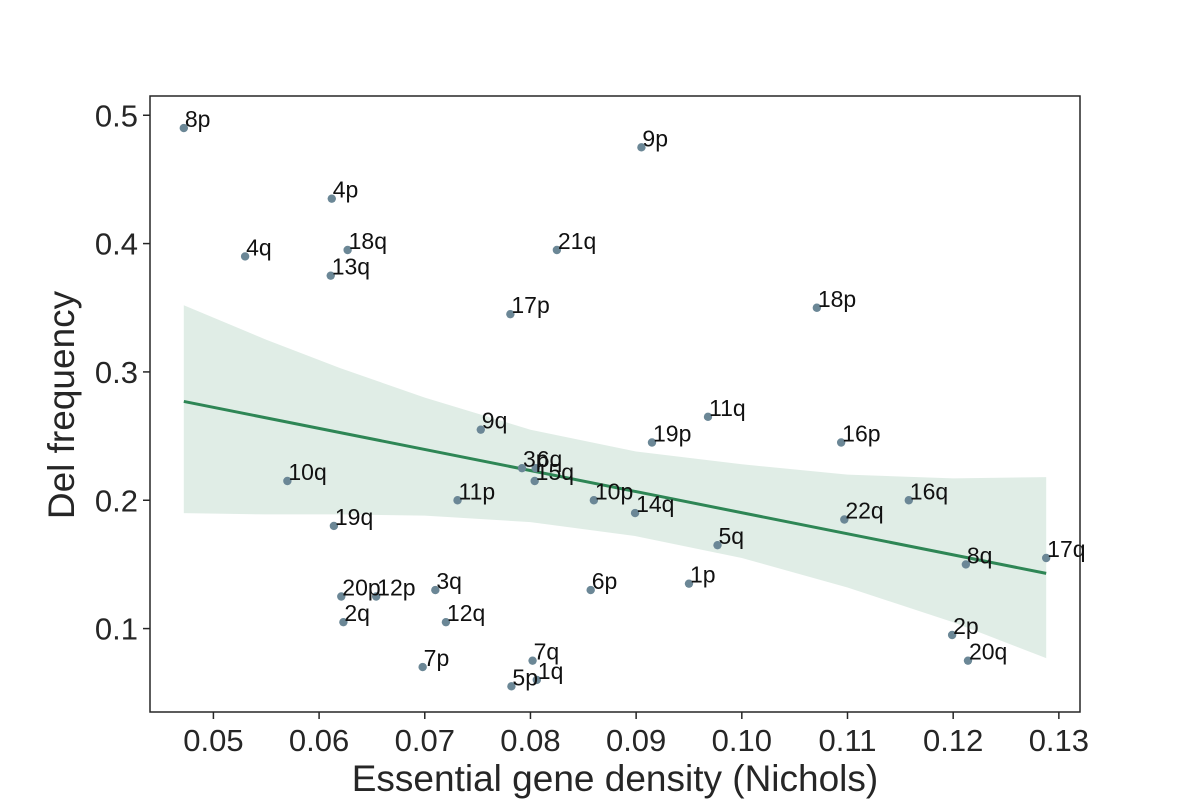  What do you see at coordinates (457, 500) in the screenshot?
I see `data-point-11p` at bounding box center [457, 500].